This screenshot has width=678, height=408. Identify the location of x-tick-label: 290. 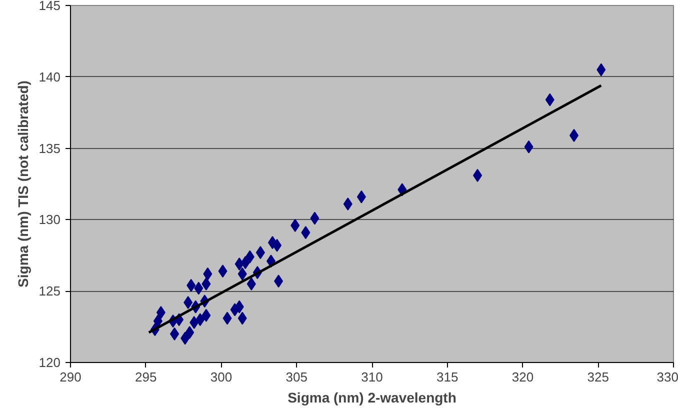
(71, 377).